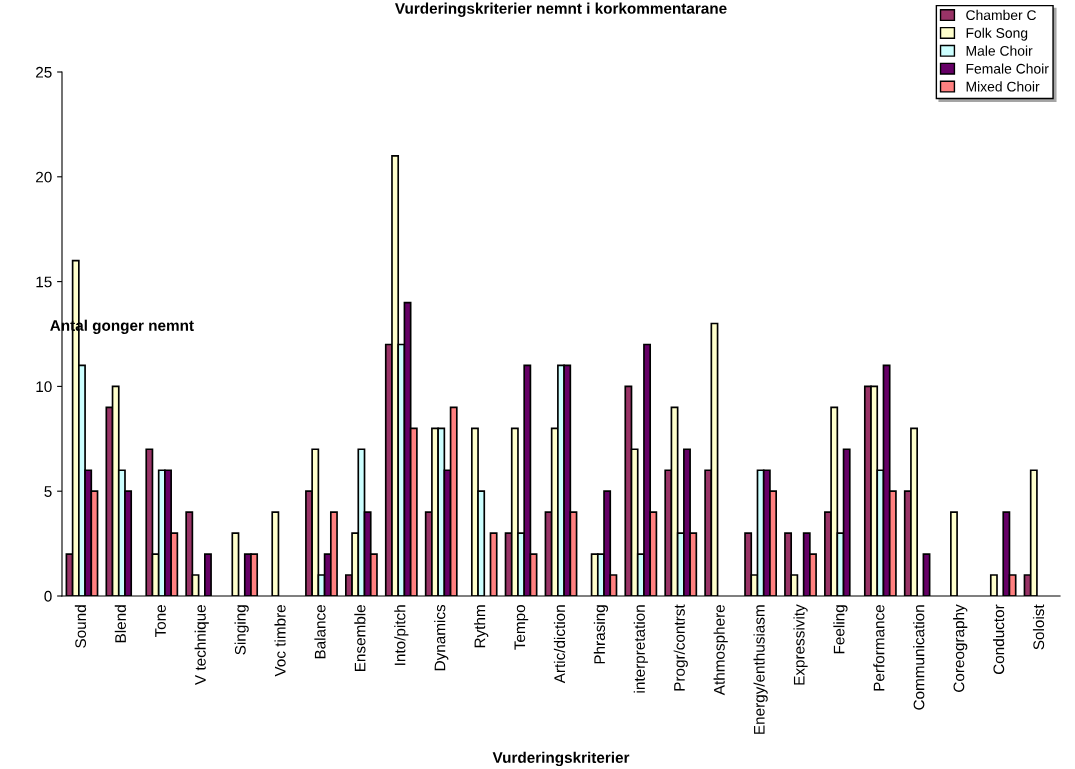 This screenshot has width=1075, height=769. Describe the element at coordinates (48, 596) in the screenshot. I see `y-tick-label: 0` at that location.